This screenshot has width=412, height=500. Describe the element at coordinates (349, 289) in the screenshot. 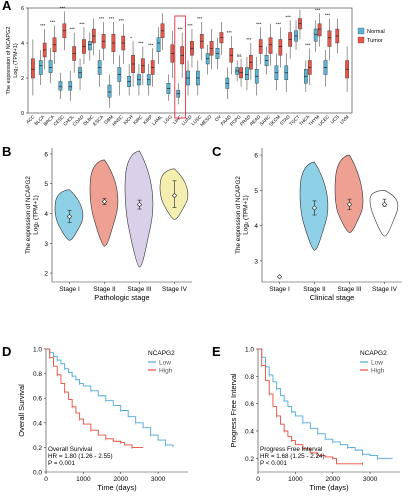

I see `x-tick-label: Stage III` at that location.